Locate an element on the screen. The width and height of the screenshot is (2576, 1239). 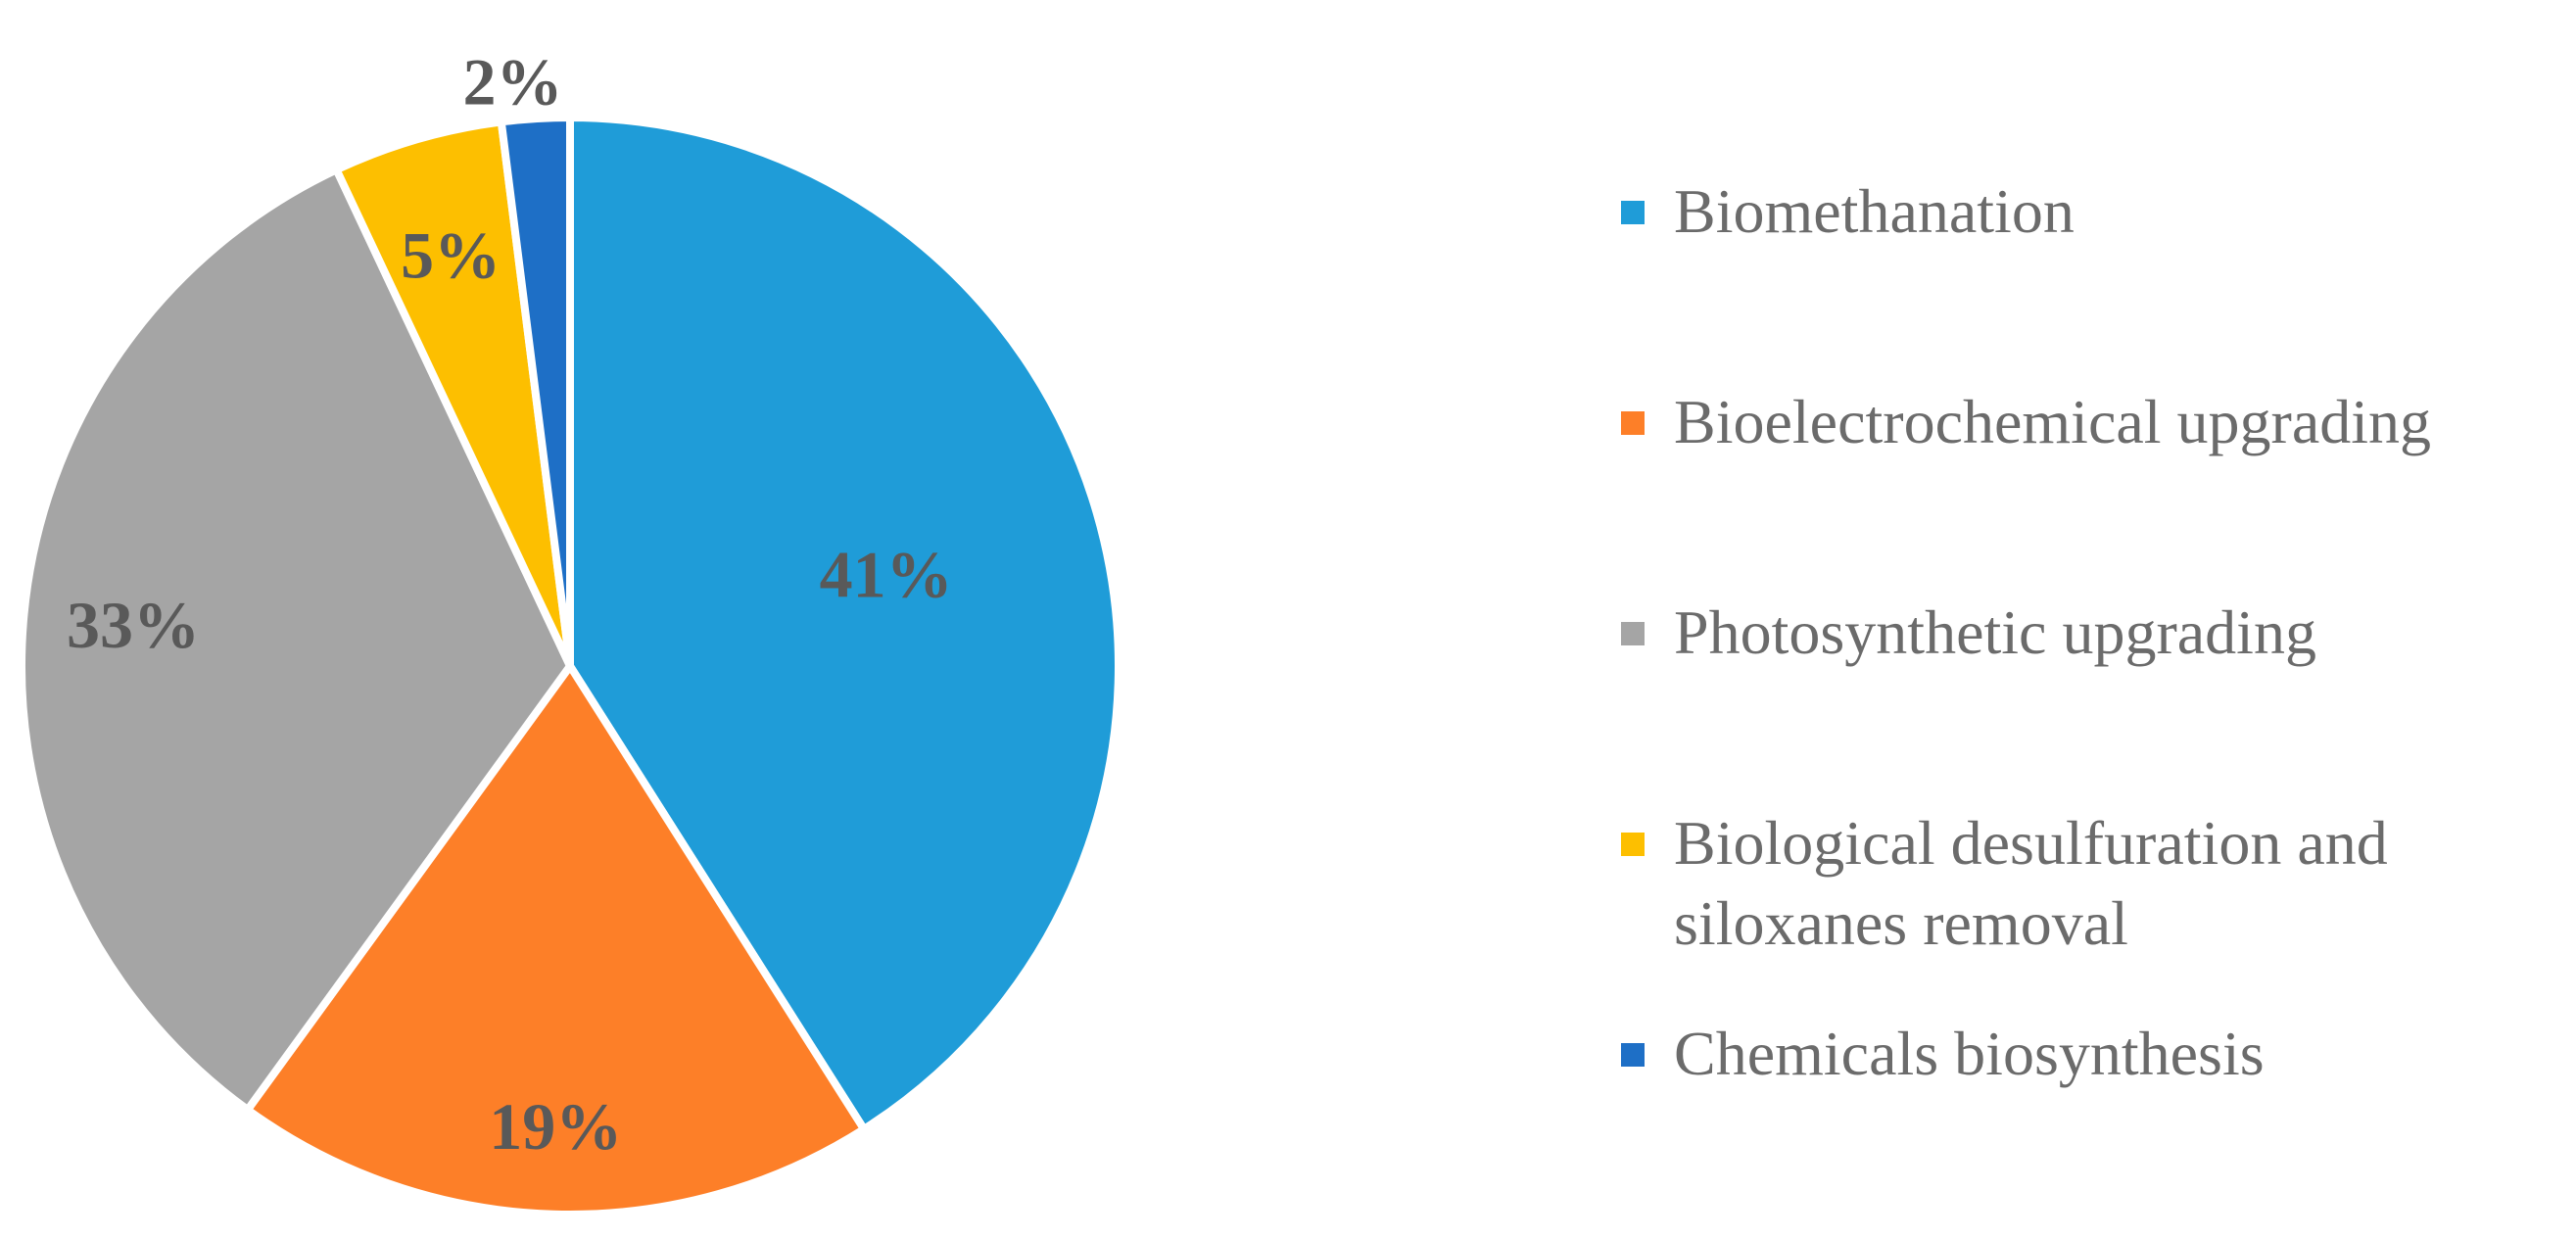
slice-label-4: 2% is located at coordinates (513, 82).